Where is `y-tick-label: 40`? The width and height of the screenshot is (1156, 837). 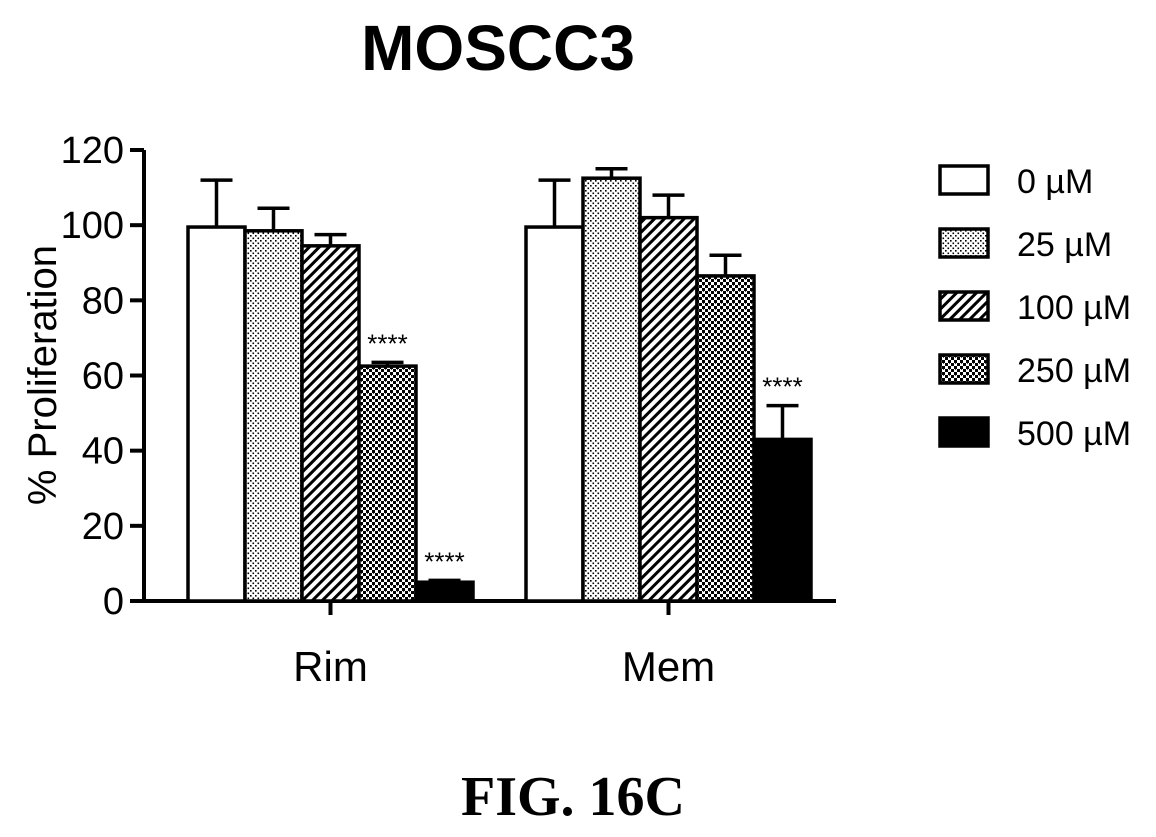
y-tick-label: 40 is located at coordinates (103, 452).